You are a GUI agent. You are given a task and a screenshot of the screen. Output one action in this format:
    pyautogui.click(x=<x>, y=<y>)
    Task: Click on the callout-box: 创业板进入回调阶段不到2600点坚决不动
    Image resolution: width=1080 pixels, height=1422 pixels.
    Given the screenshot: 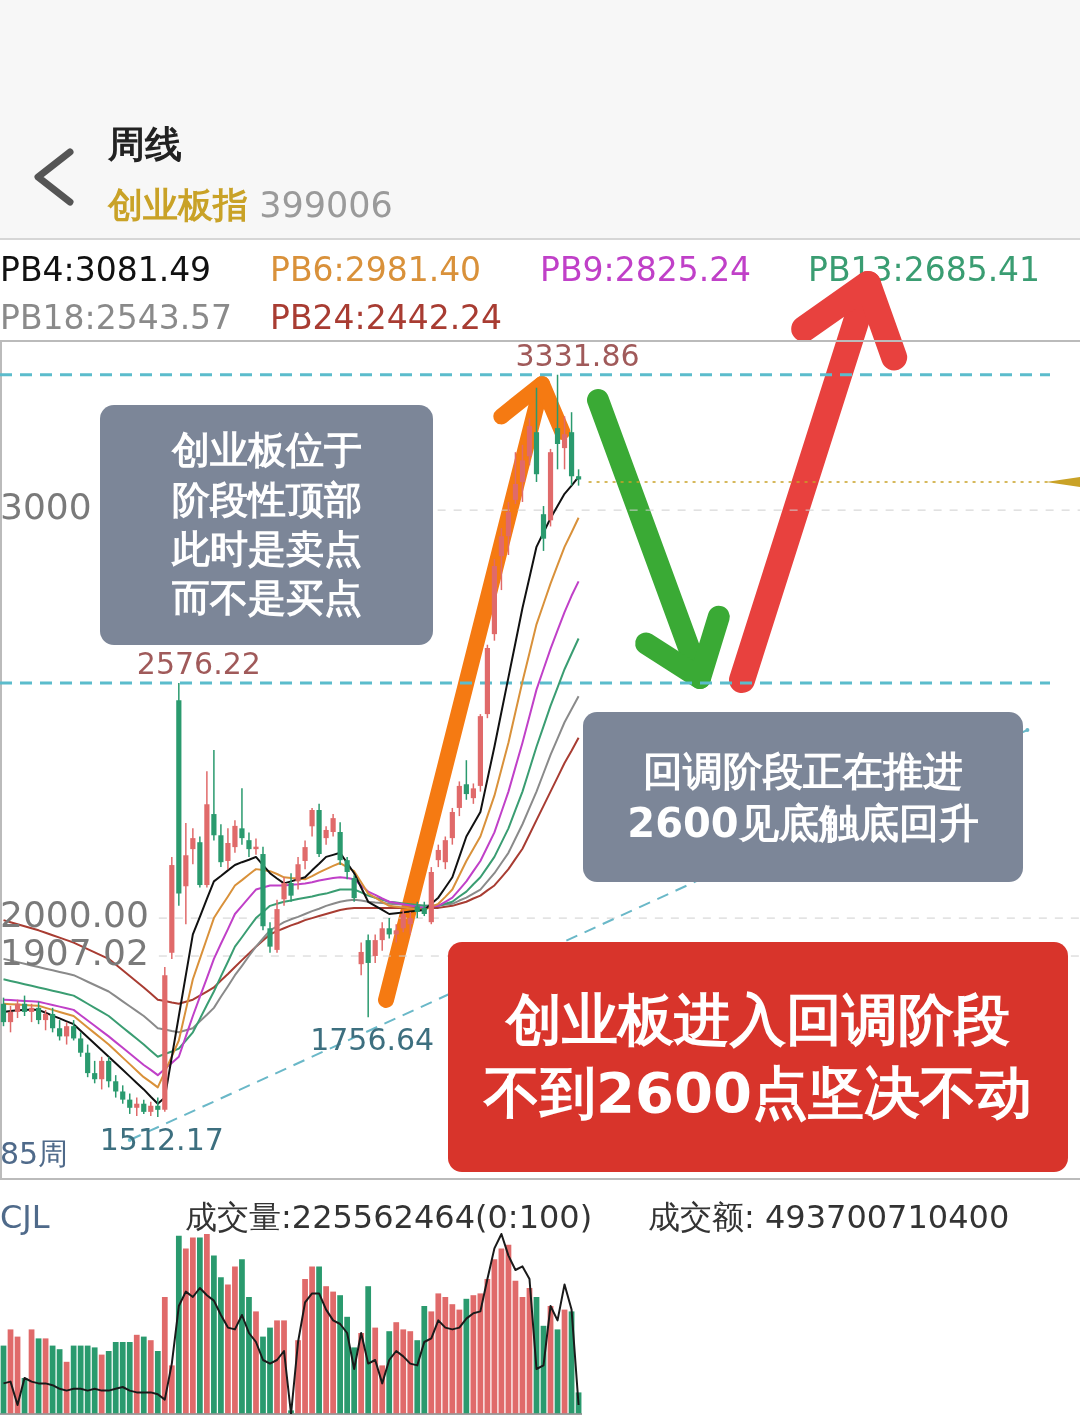 What is the action you would take?
    pyautogui.click(x=758, y=1057)
    